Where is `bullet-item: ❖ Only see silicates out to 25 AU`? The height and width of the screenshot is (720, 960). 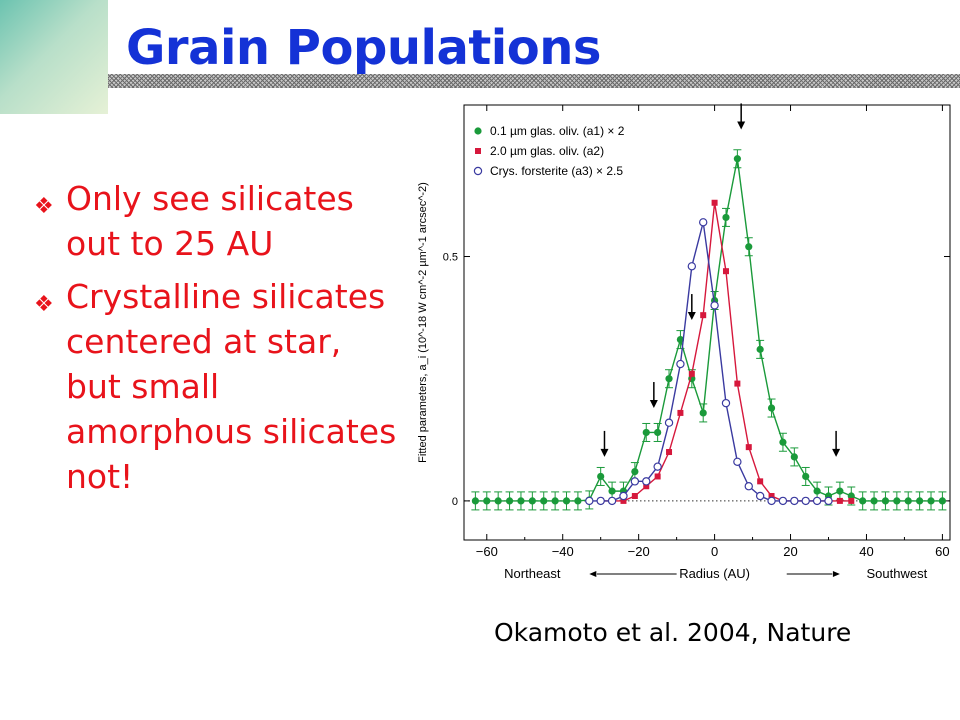
bullet-item: ❖ Only see silicates out to 25 AU is located at coordinates (220, 221).